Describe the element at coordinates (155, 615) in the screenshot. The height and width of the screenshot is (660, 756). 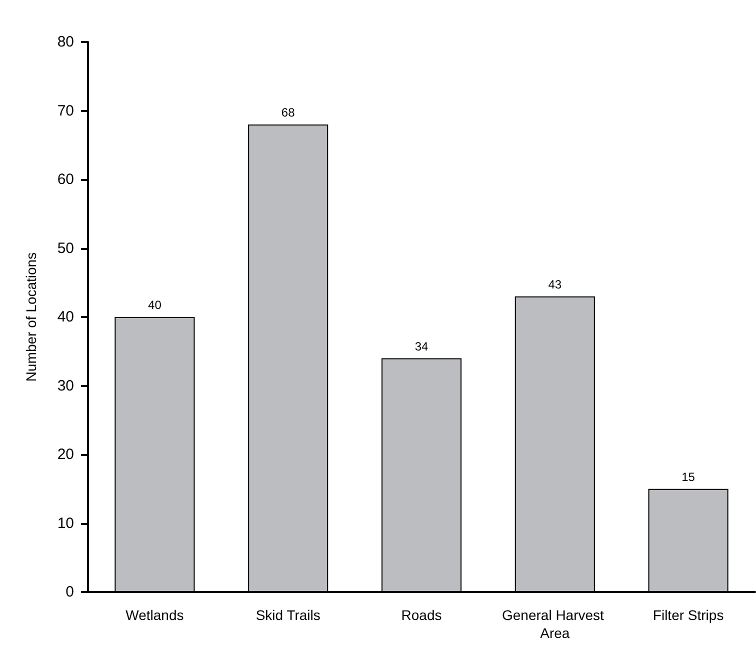
I see `x-tick-label: Wetlands` at that location.